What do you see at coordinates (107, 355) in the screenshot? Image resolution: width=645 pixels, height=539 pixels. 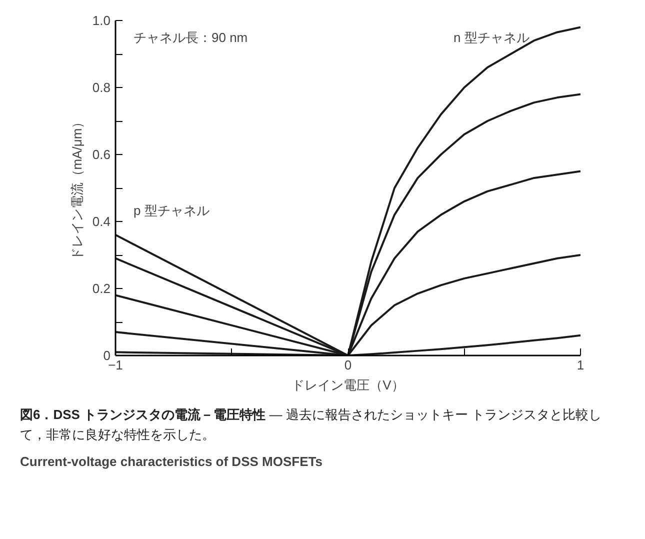 I see `y-tick-label: 0` at bounding box center [107, 355].